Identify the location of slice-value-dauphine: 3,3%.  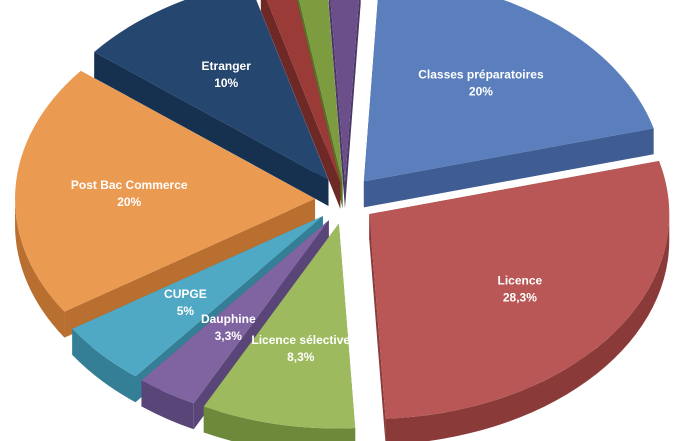
(229, 336).